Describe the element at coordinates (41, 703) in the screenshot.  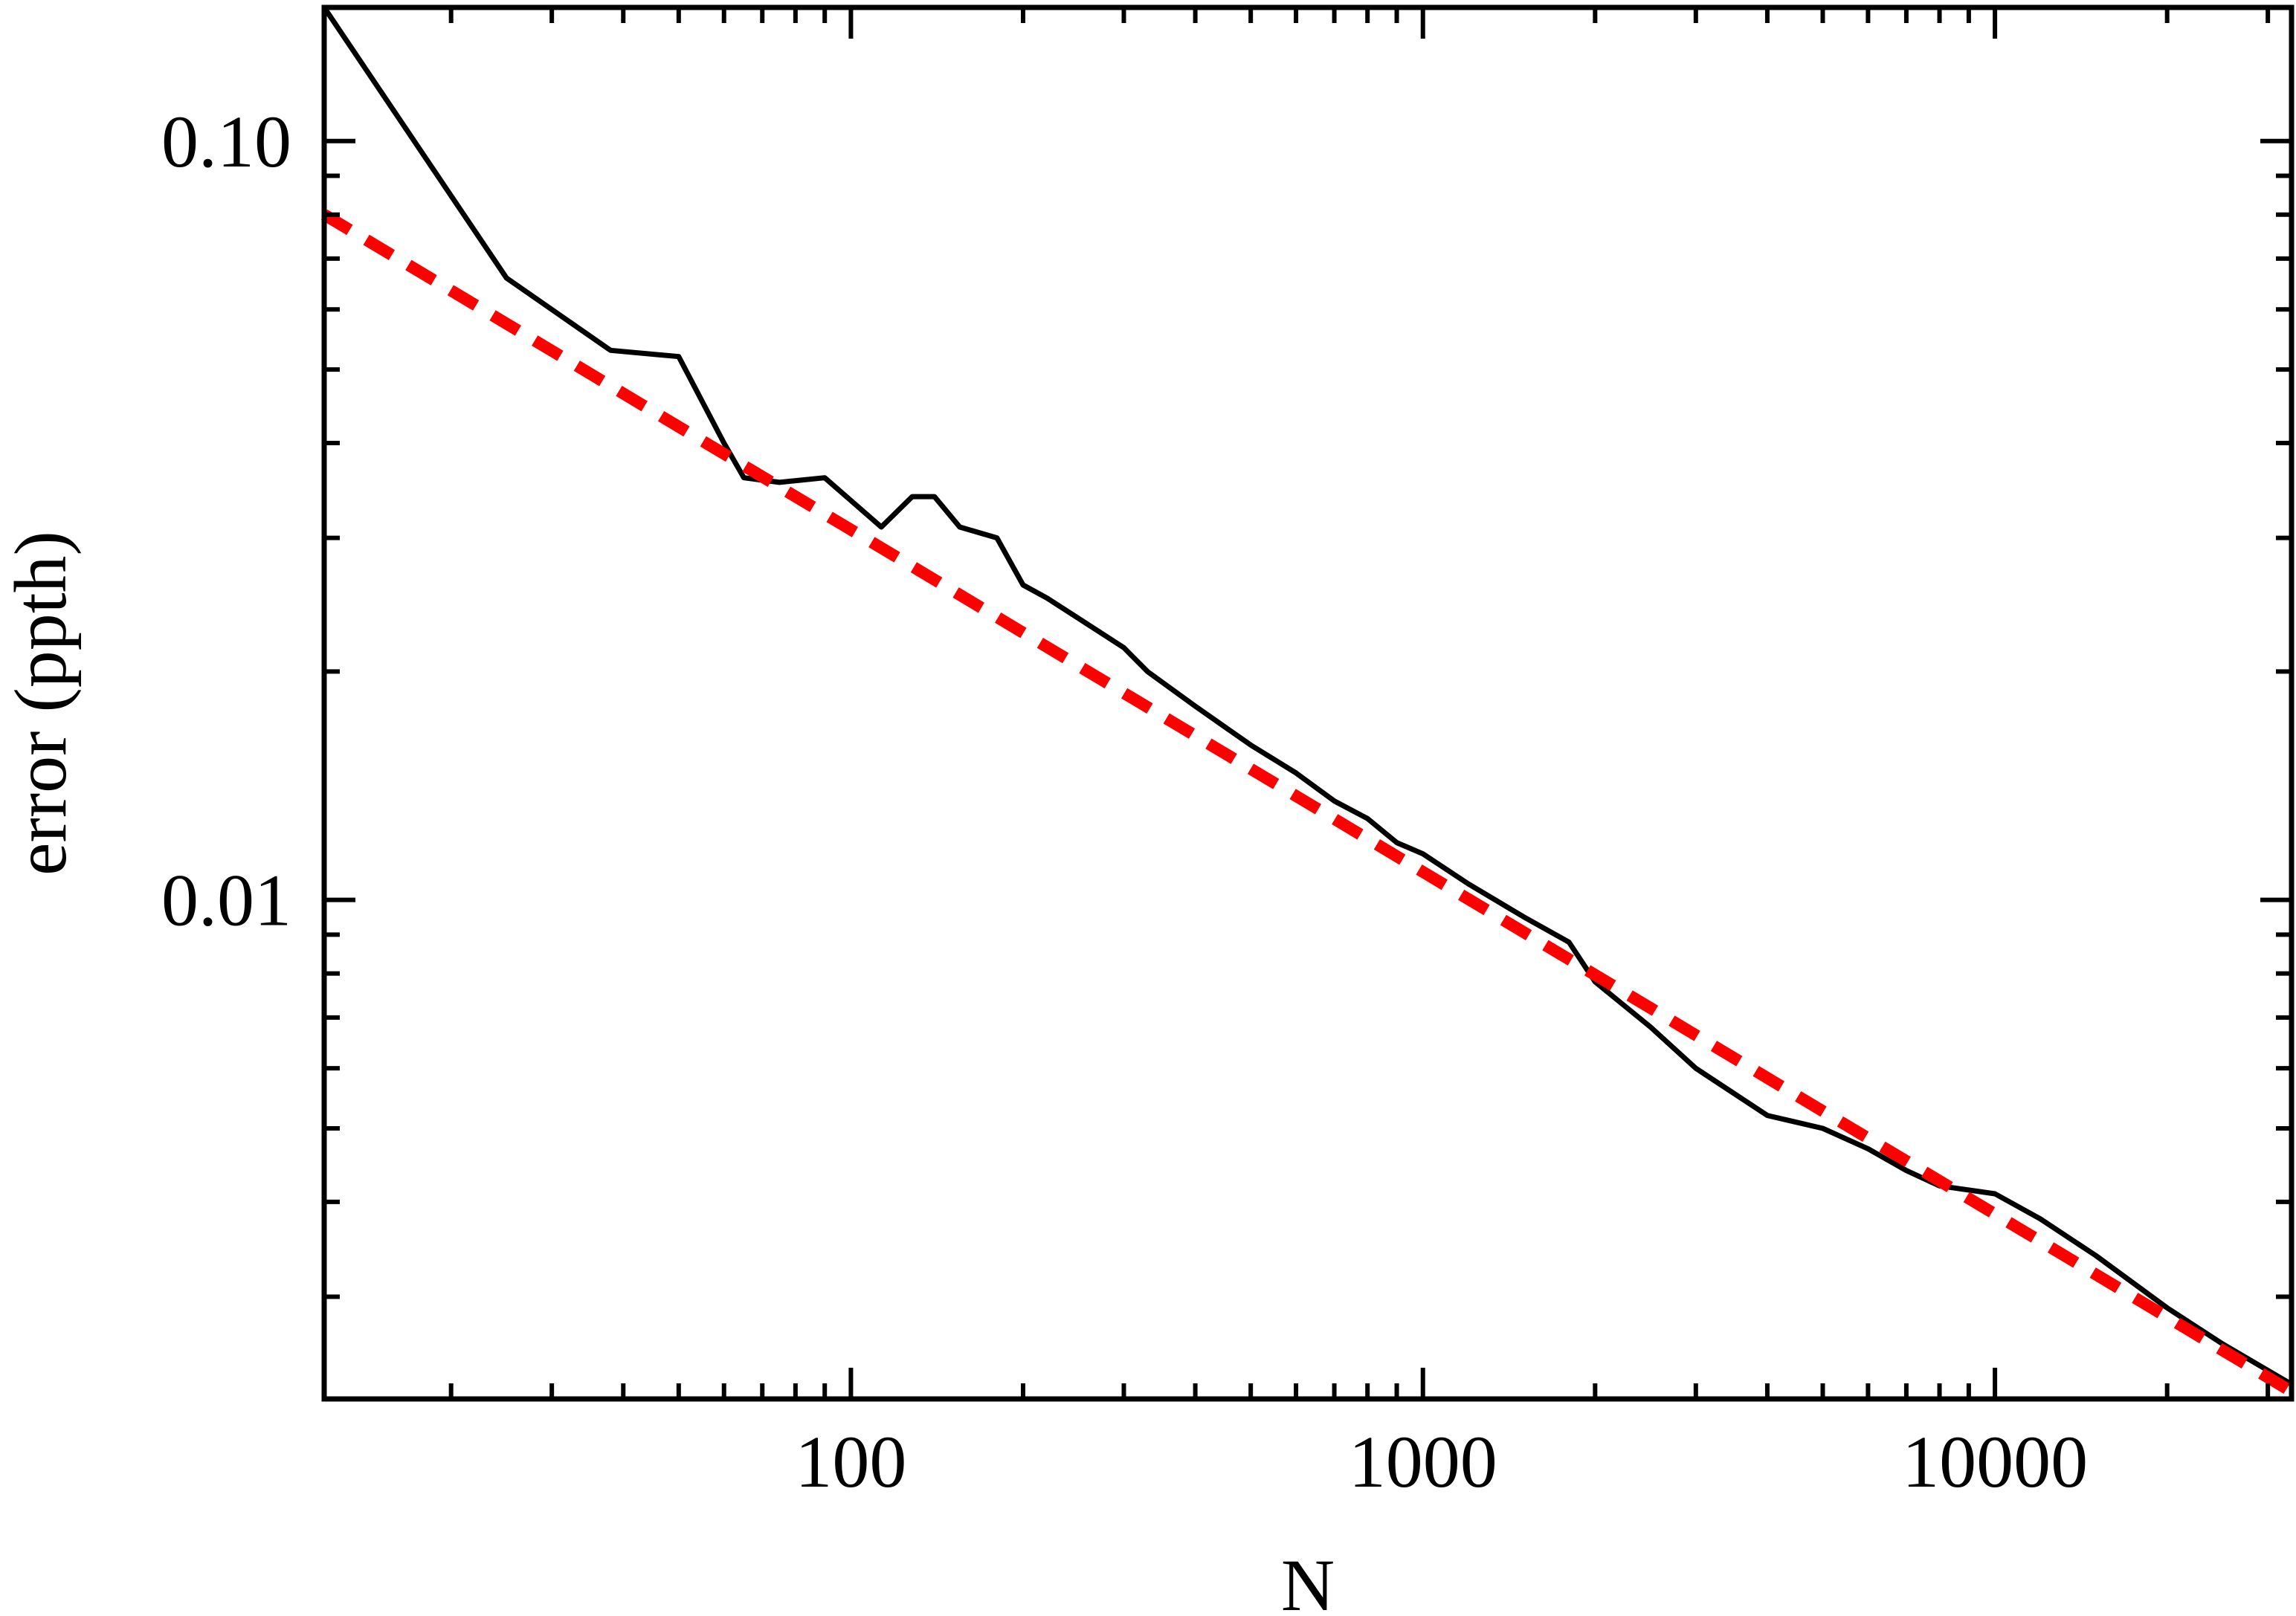
I see `y-axis-title: error (ppth)` at that location.